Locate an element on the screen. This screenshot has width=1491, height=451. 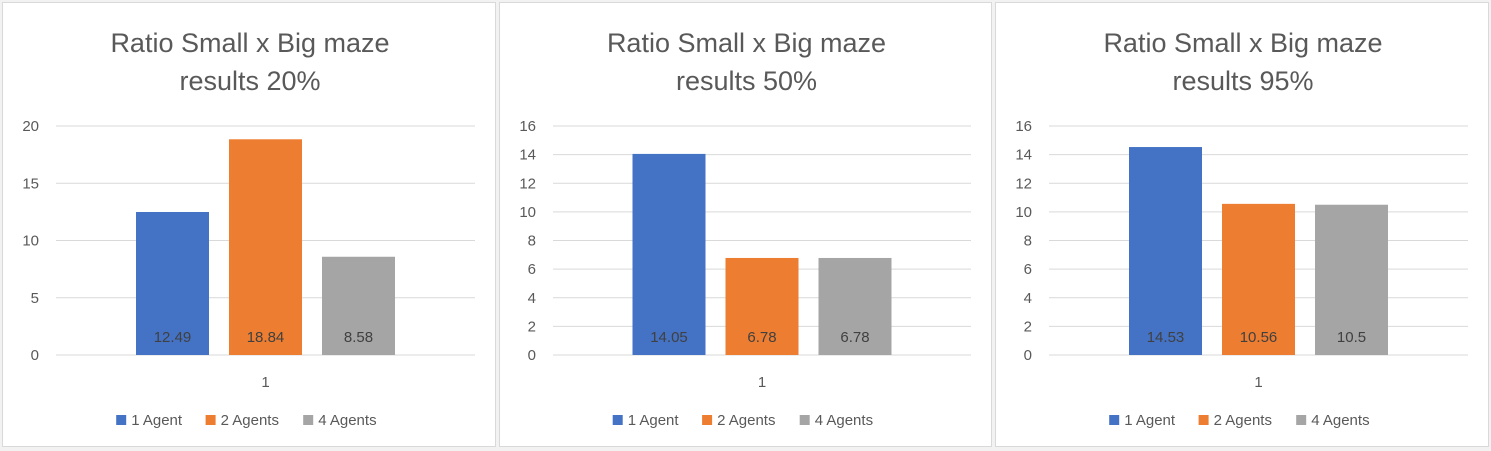
chart-title-line: results 50% is located at coordinates (746, 81).